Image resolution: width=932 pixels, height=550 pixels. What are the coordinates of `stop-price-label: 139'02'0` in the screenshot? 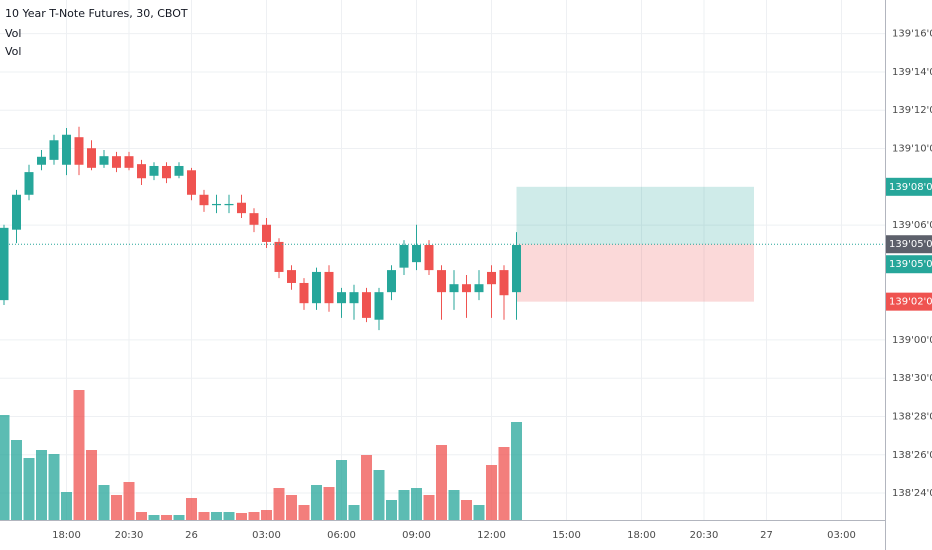 It's located at (910, 302).